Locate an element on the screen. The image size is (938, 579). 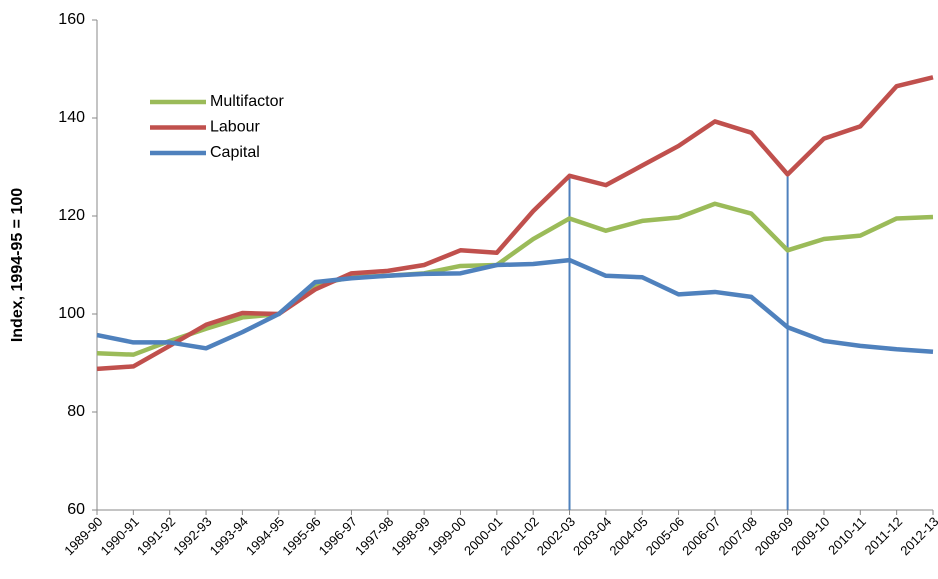
x-tick-label: 2002-03 is located at coordinates (556, 536).